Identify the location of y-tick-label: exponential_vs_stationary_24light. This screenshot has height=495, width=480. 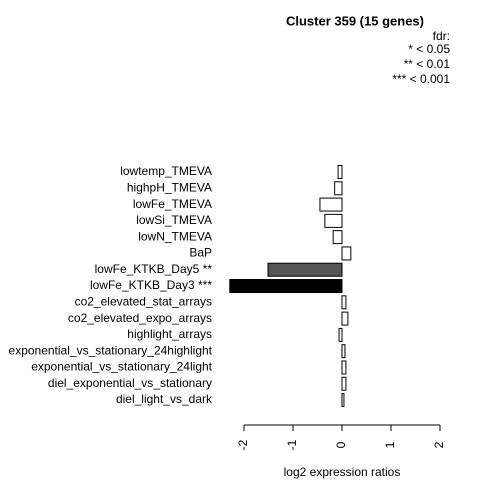
(121, 367).